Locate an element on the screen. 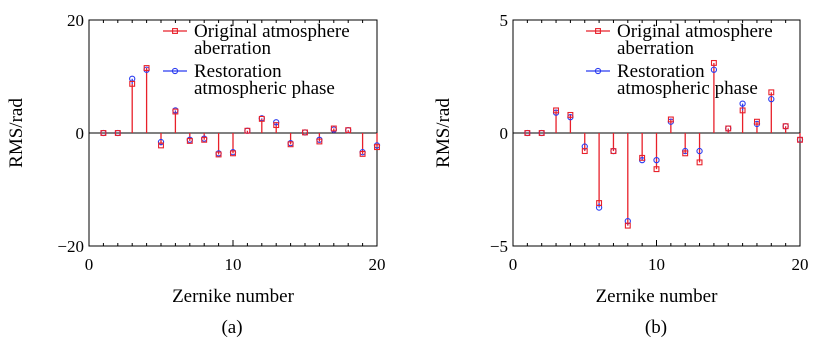 The width and height of the screenshot is (813, 341). y-tick-label: 20 is located at coordinates (75, 20).